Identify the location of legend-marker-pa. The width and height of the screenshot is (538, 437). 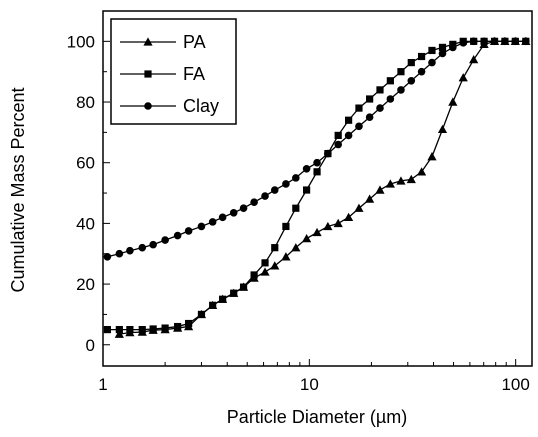
(148, 41).